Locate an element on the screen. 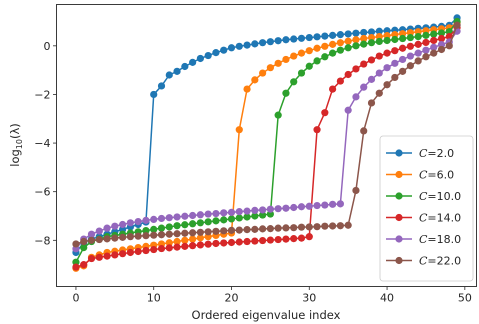 The image size is (479, 324). legend-label: C=14.0 is located at coordinates (440, 218).